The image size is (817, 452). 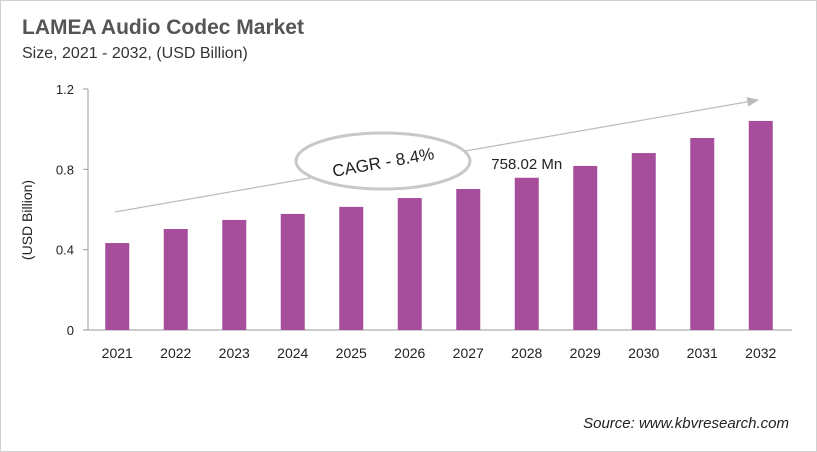 I want to click on x-tick-label: 2021, so click(x=117, y=353).